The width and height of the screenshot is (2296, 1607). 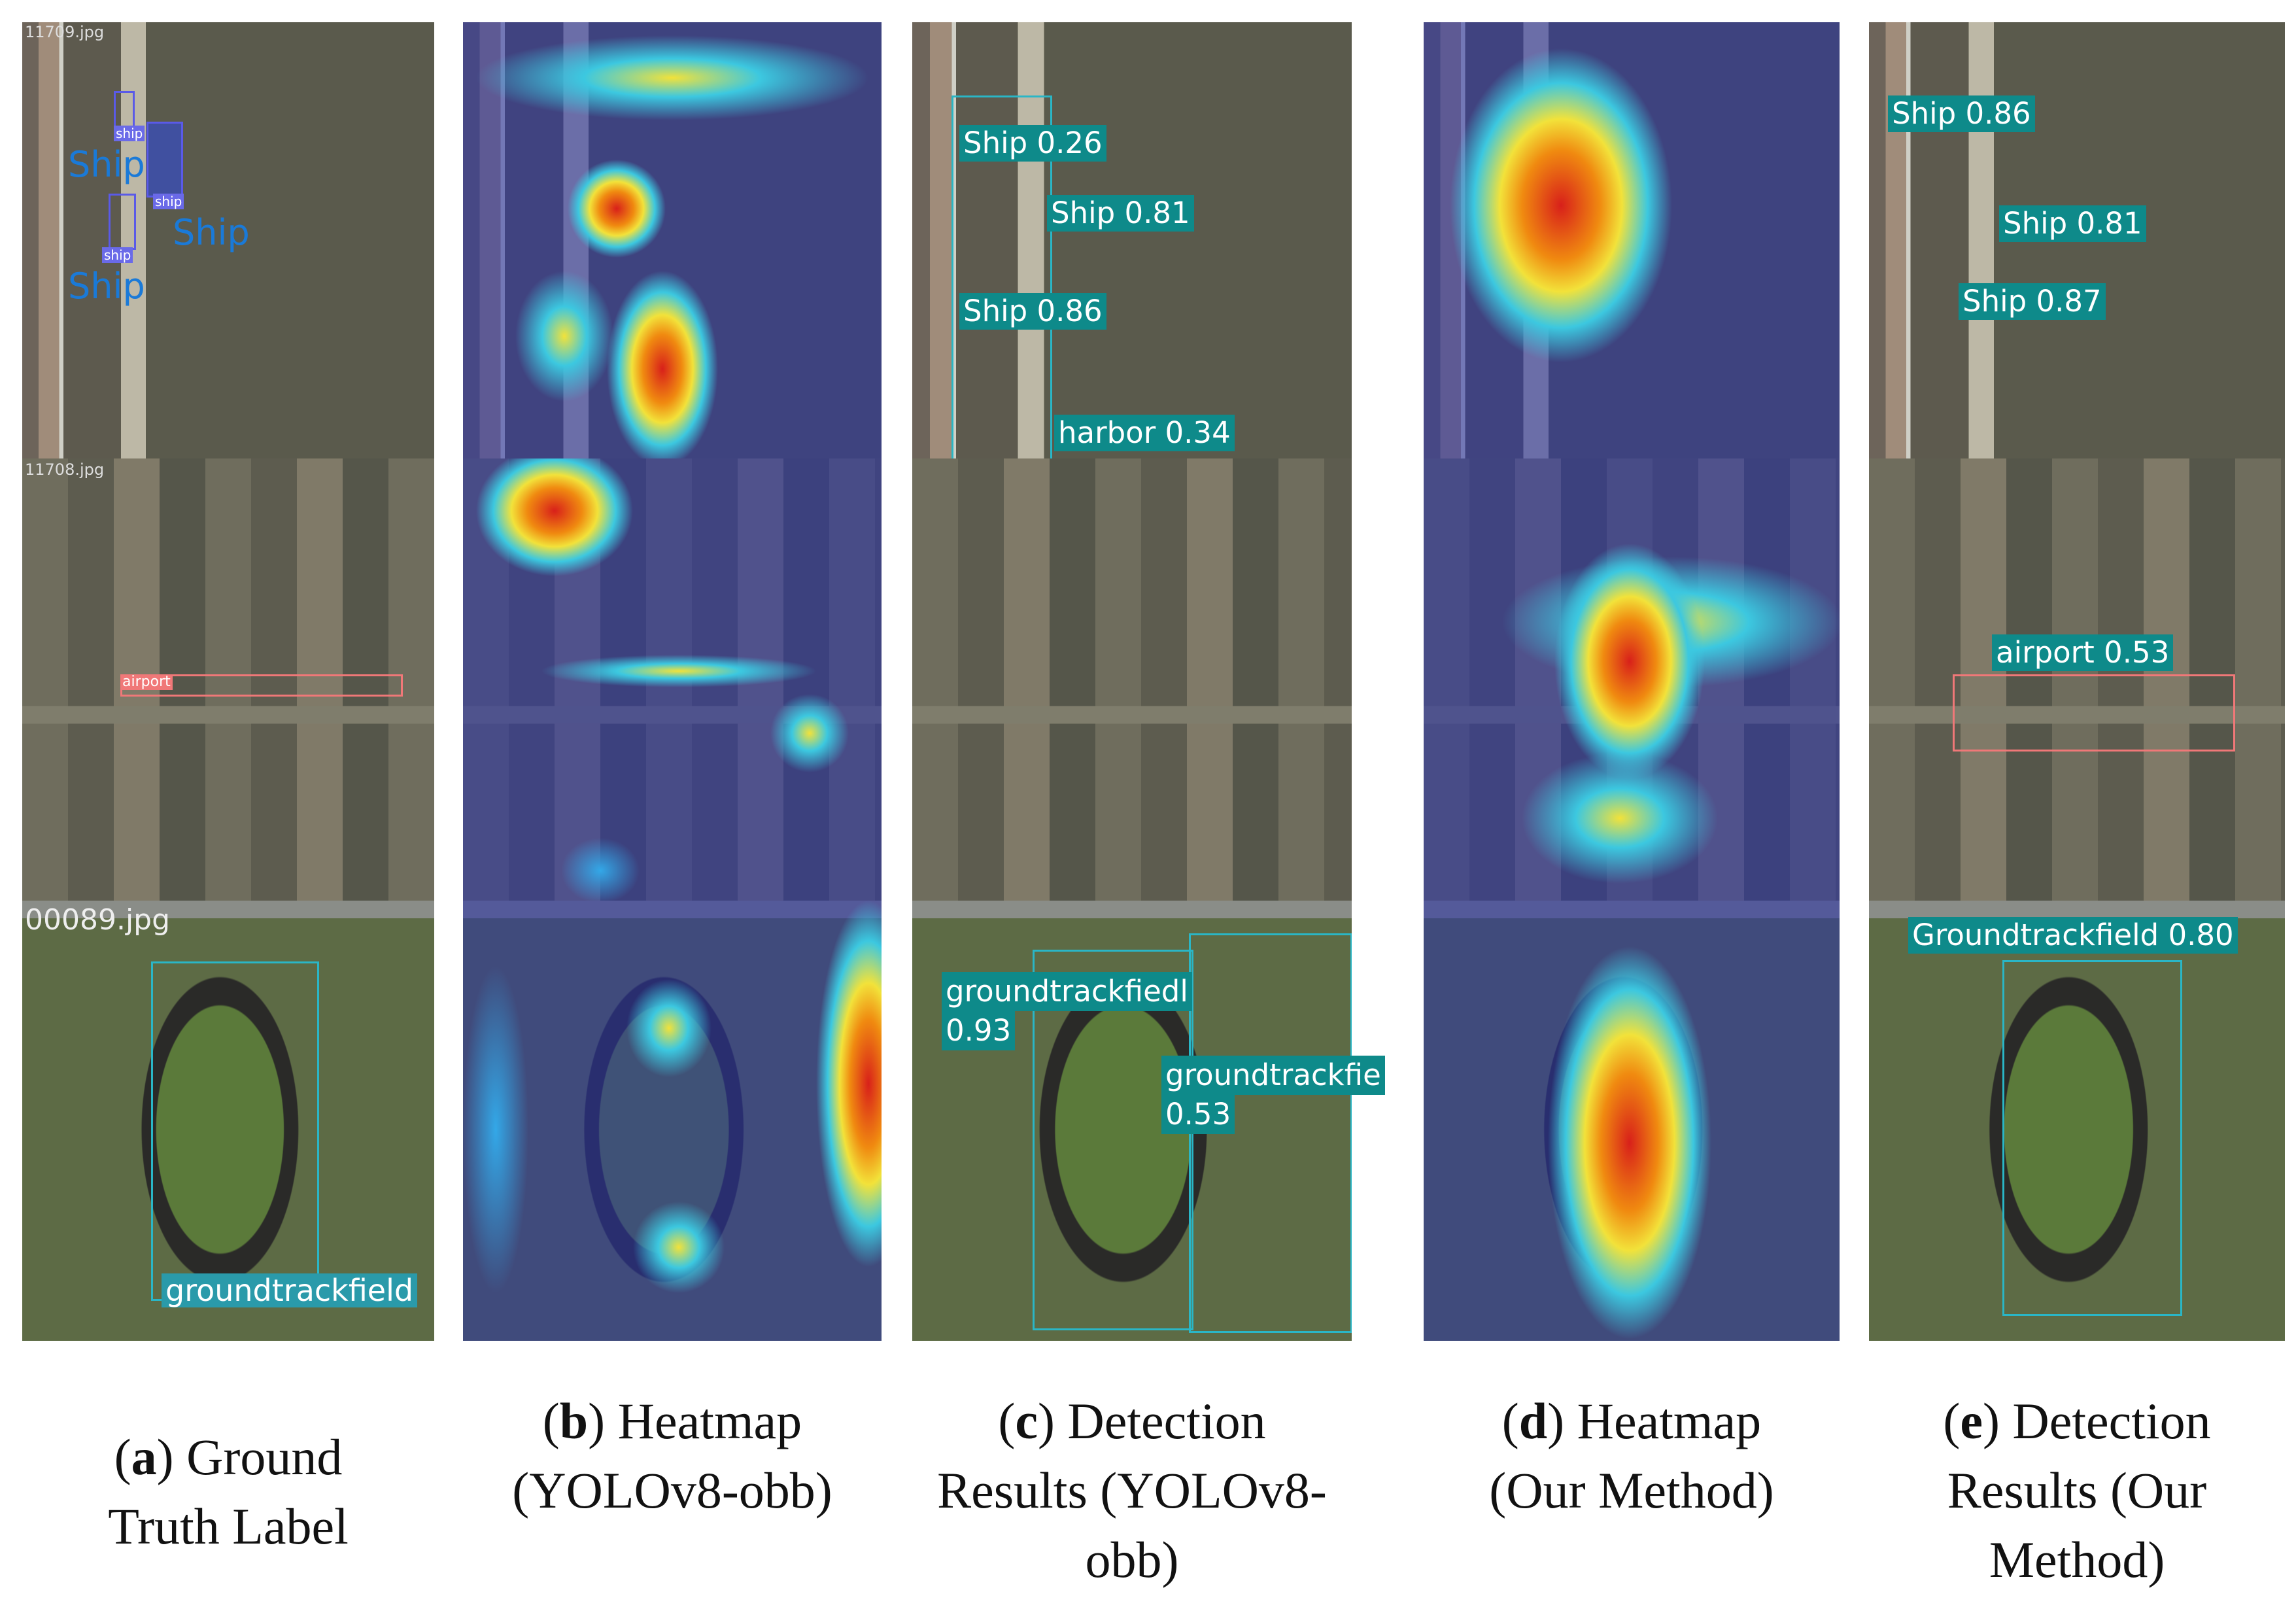 I want to click on panel-heatmap-yolov8, so click(x=672, y=682).